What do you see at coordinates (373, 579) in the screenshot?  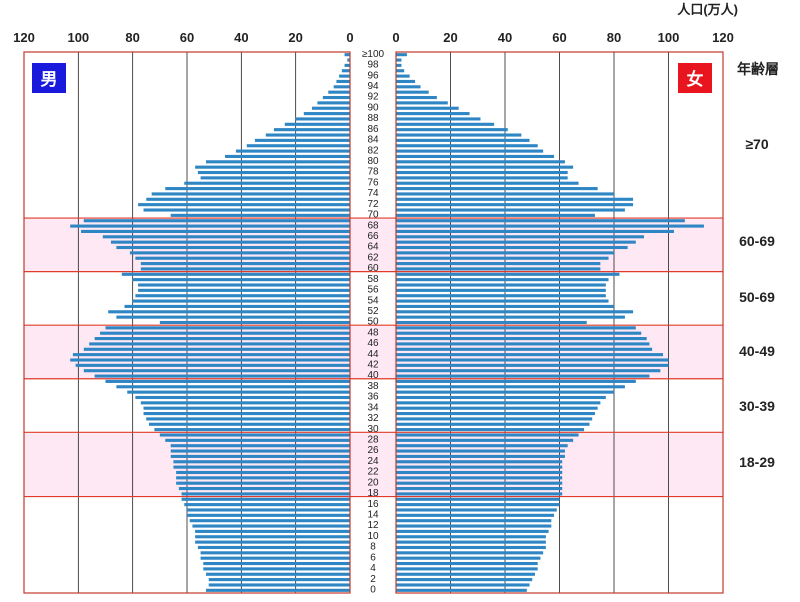 I see `age-label: 2` at bounding box center [373, 579].